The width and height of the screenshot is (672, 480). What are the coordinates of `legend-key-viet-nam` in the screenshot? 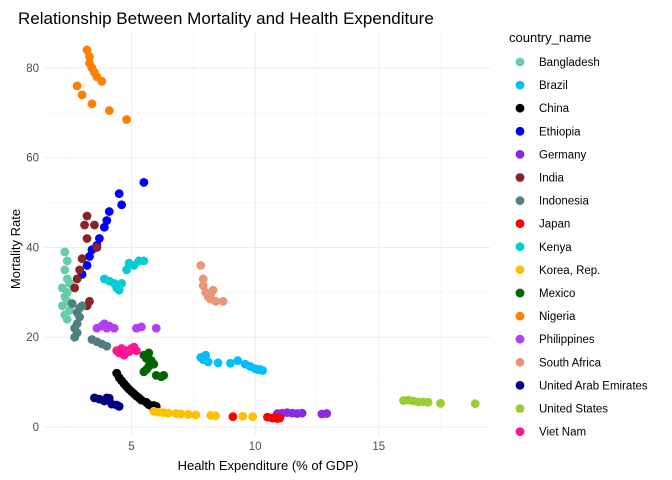 It's located at (520, 431).